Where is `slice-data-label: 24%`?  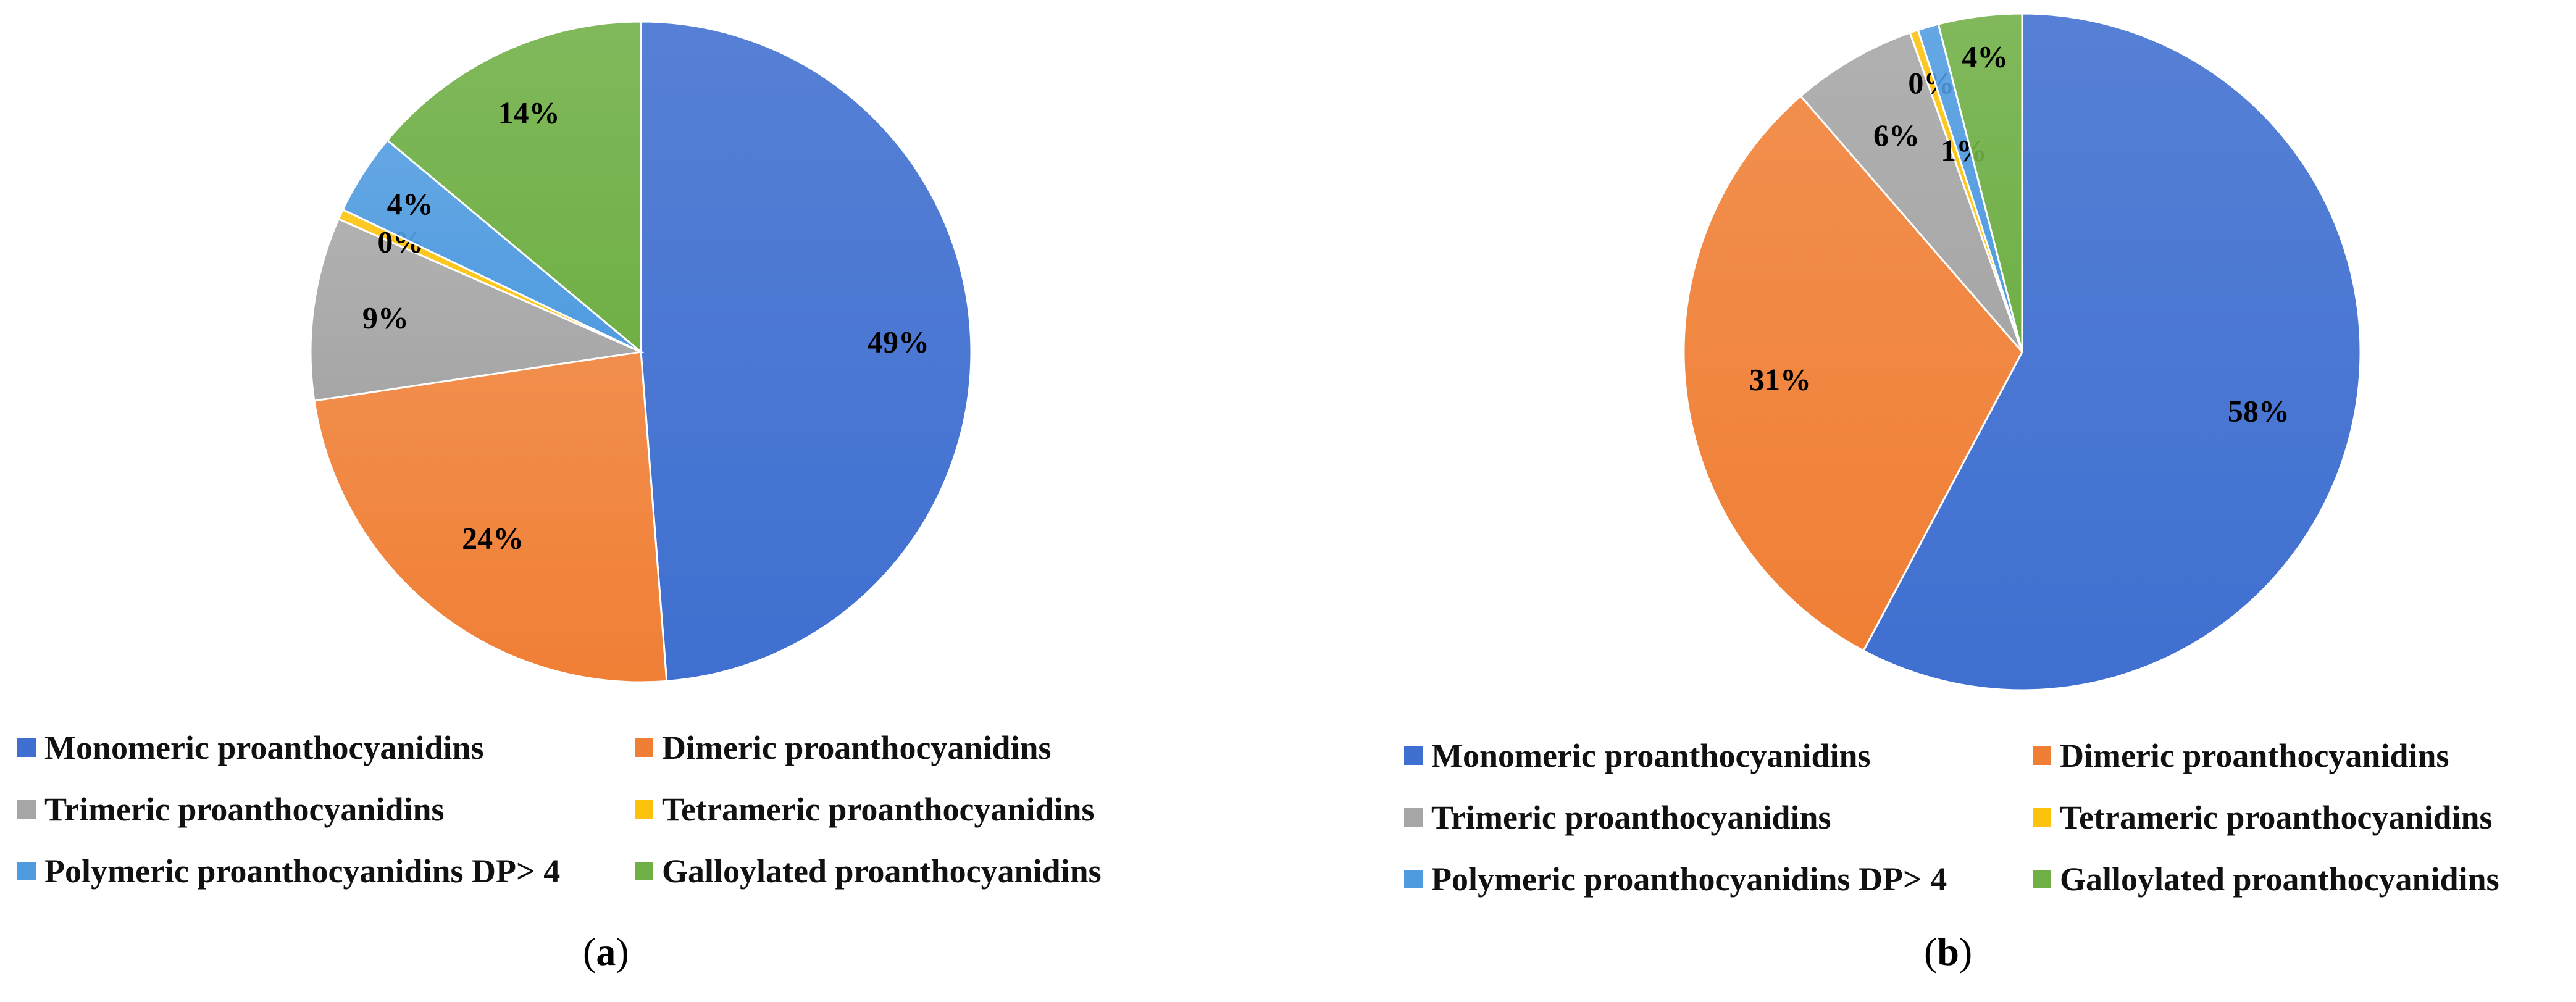
slice-data-label: 24% is located at coordinates (493, 538).